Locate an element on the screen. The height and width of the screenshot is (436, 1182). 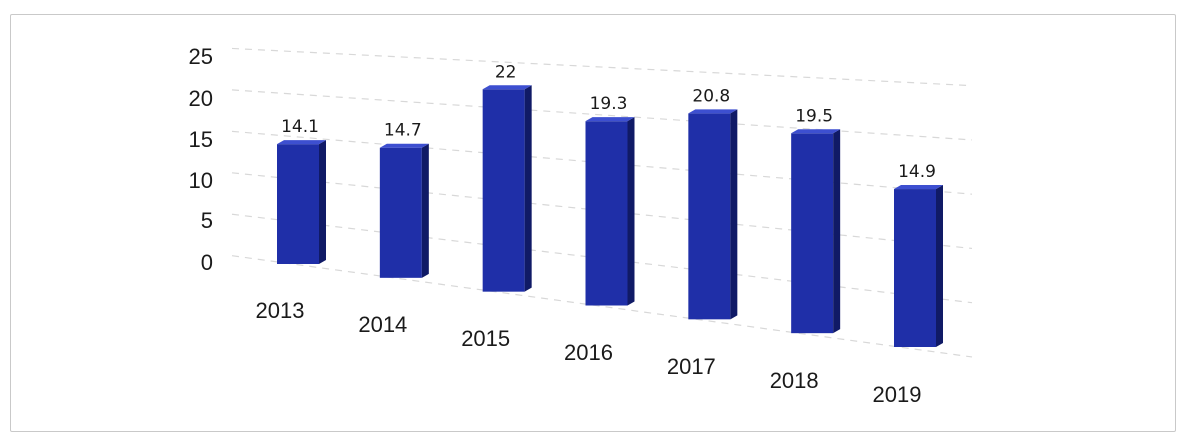
category-label: 2015 is located at coordinates (485, 338).